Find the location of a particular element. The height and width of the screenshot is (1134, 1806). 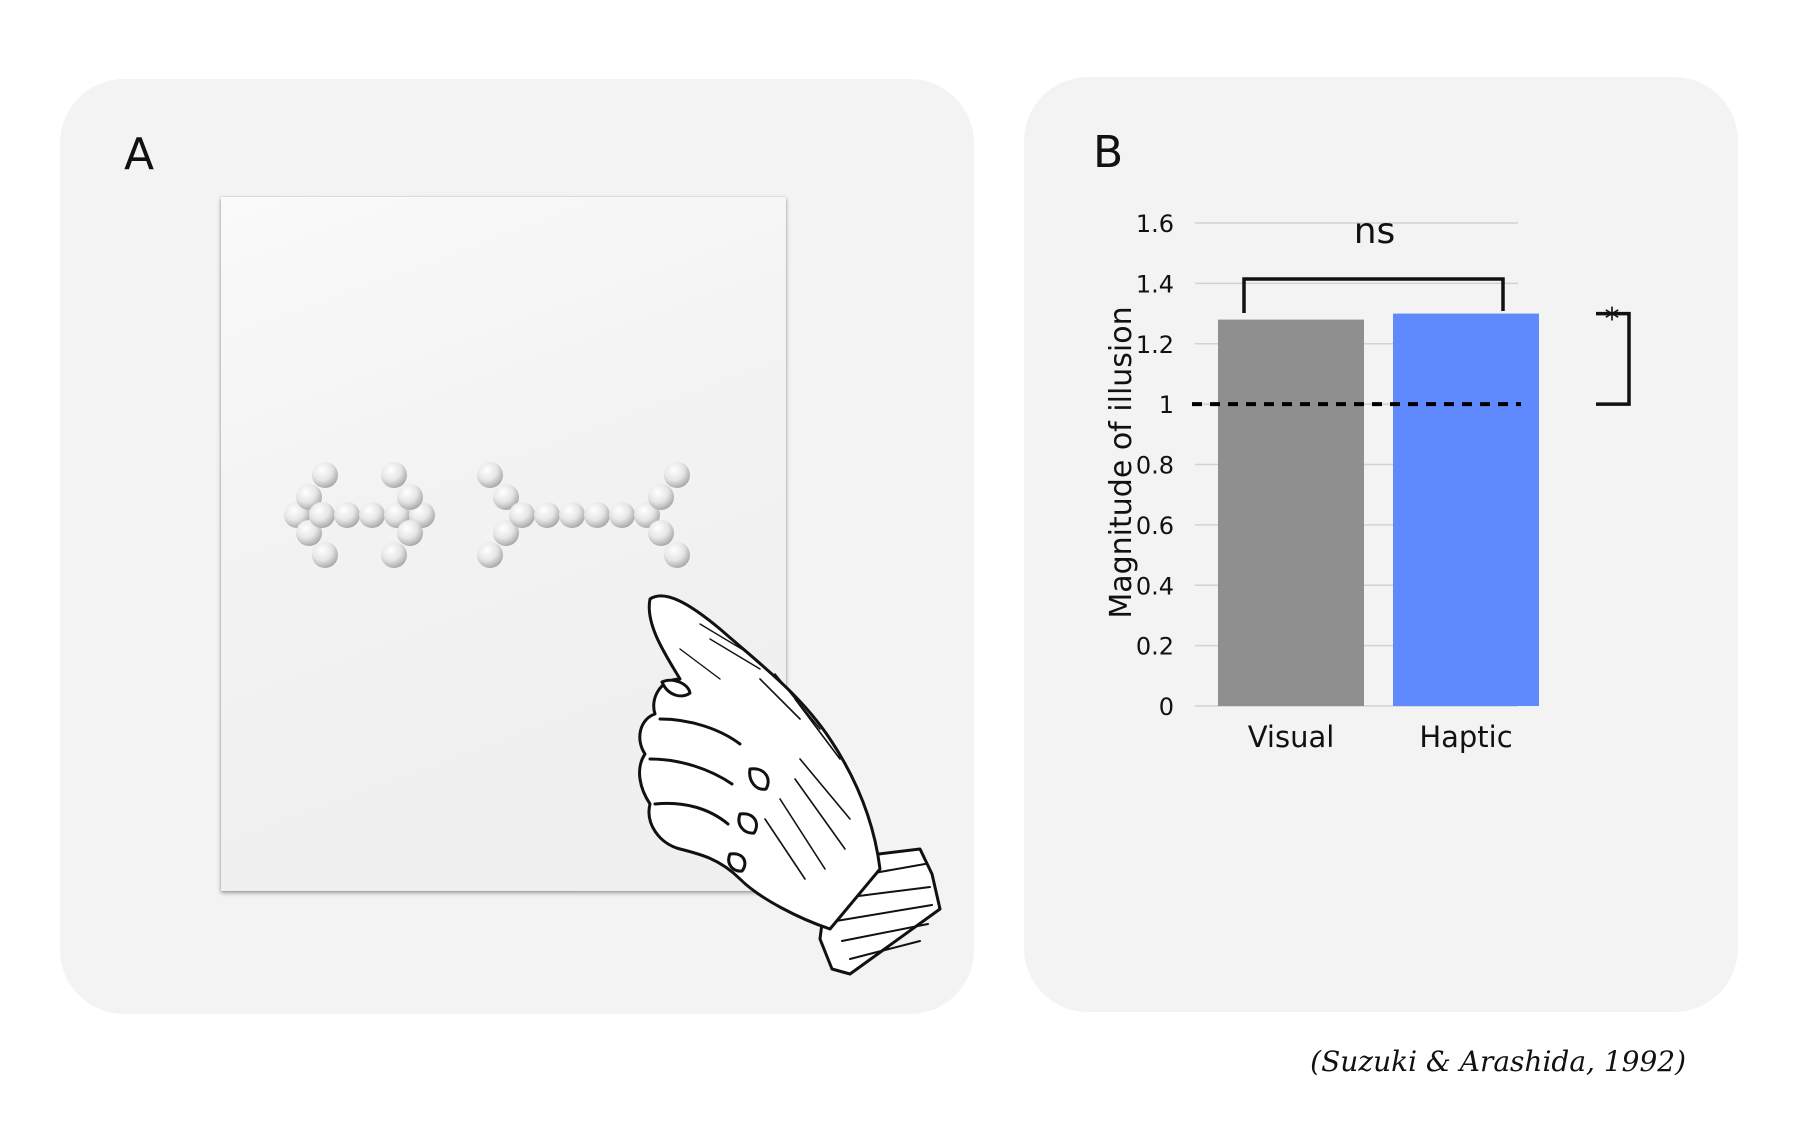

x-tick-label: Visual is located at coordinates (1291, 737).